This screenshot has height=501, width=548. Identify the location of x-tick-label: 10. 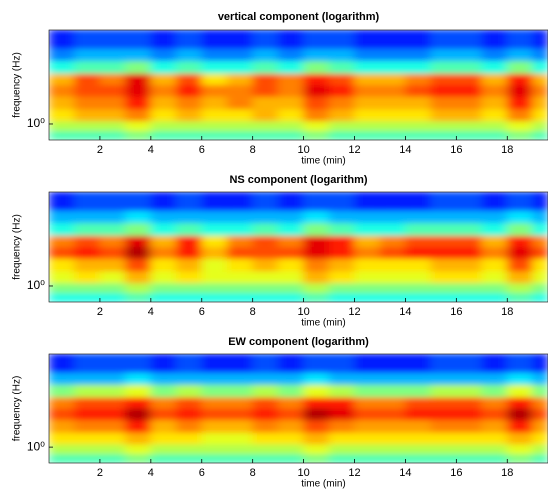
(303, 473).